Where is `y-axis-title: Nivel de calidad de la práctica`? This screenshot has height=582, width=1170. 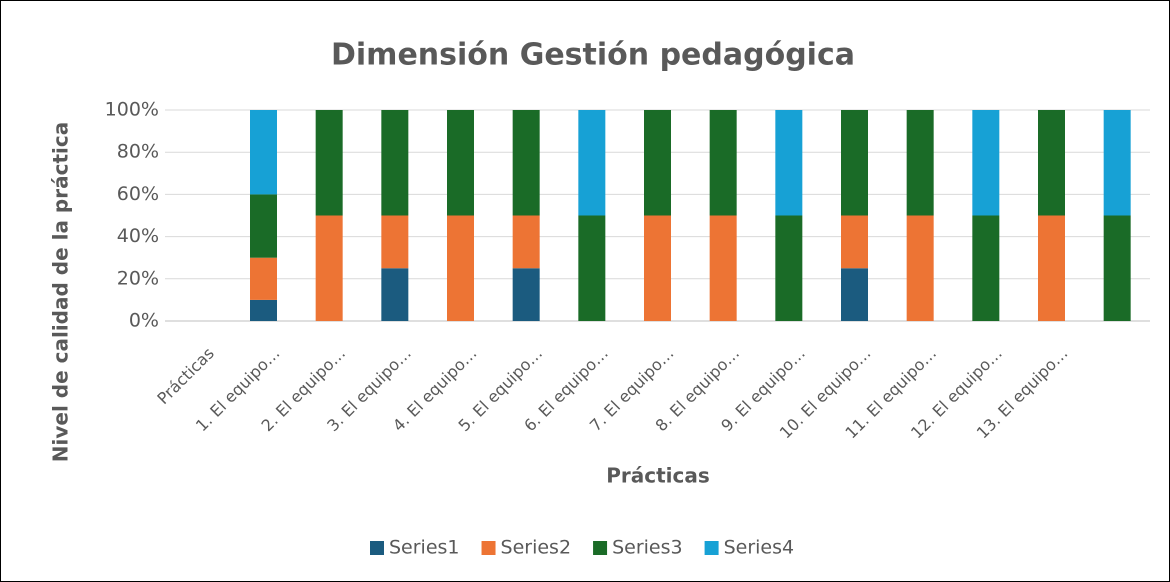
y-axis-title: Nivel de calidad de la práctica is located at coordinates (61, 292).